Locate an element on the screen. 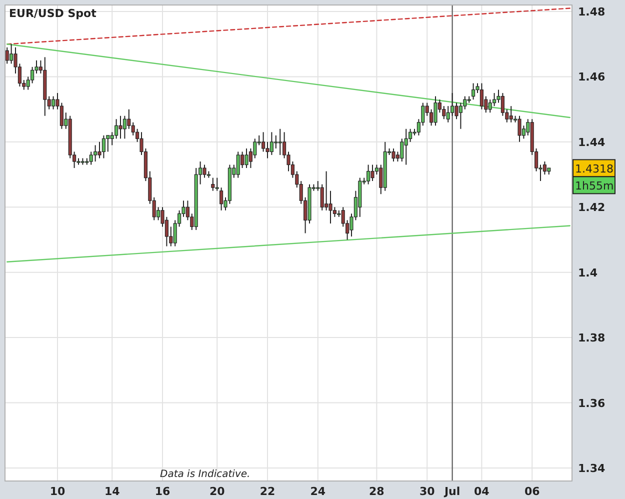 The image size is (625, 499). x-tick-label: 24 is located at coordinates (318, 491).